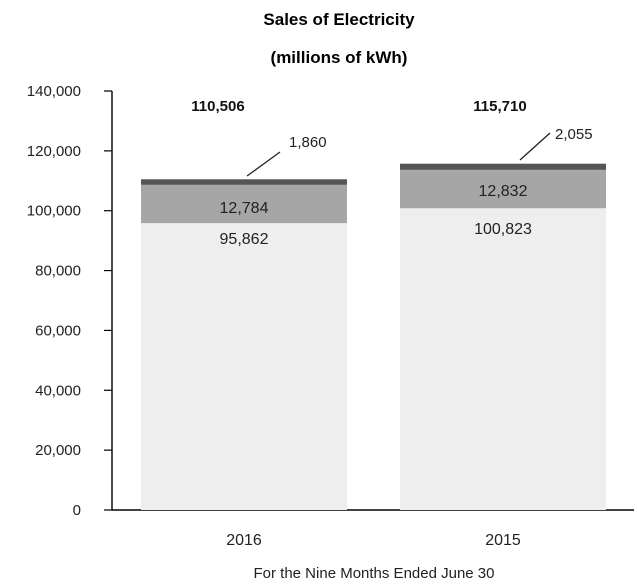 This screenshot has width=638, height=585. Describe the element at coordinates (54, 91) in the screenshot. I see `y-tick-label: 140,000` at that location.